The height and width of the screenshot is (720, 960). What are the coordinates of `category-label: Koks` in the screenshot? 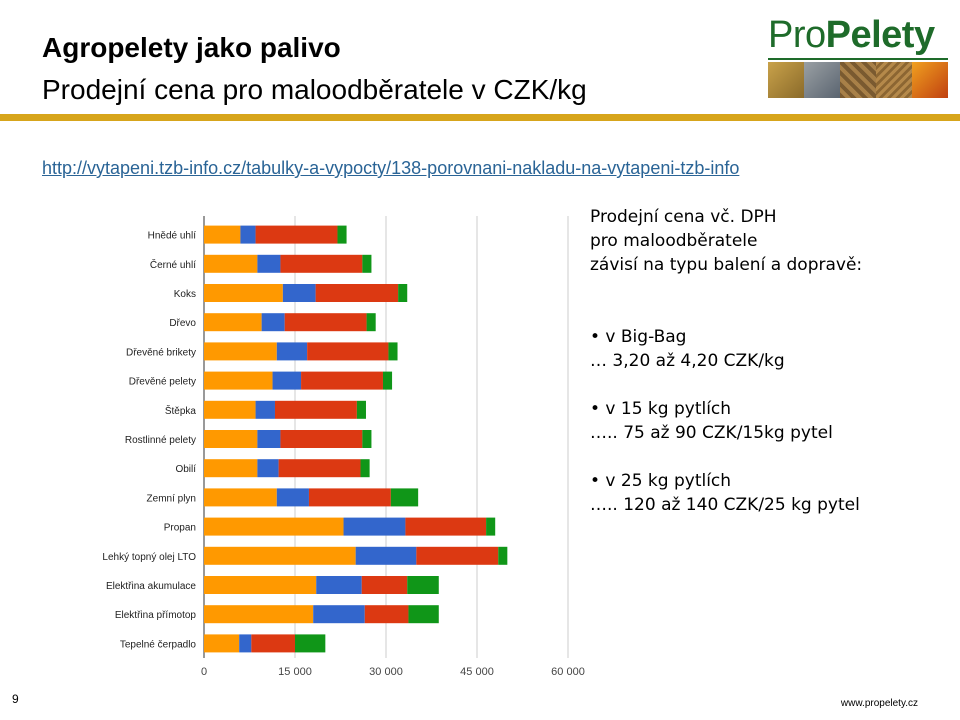 It's located at (185, 294).